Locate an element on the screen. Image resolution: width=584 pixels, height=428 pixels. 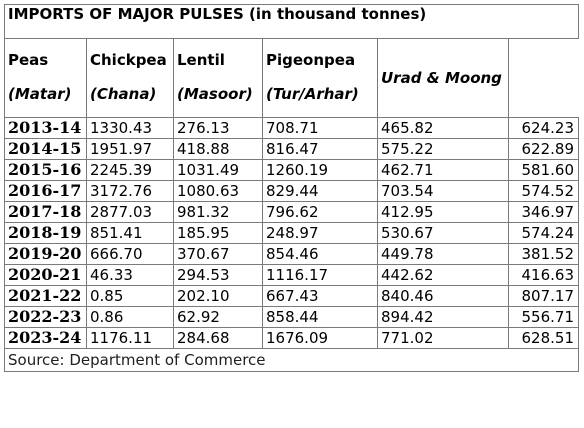
value-cell: 816.47 is located at coordinates (320, 149).